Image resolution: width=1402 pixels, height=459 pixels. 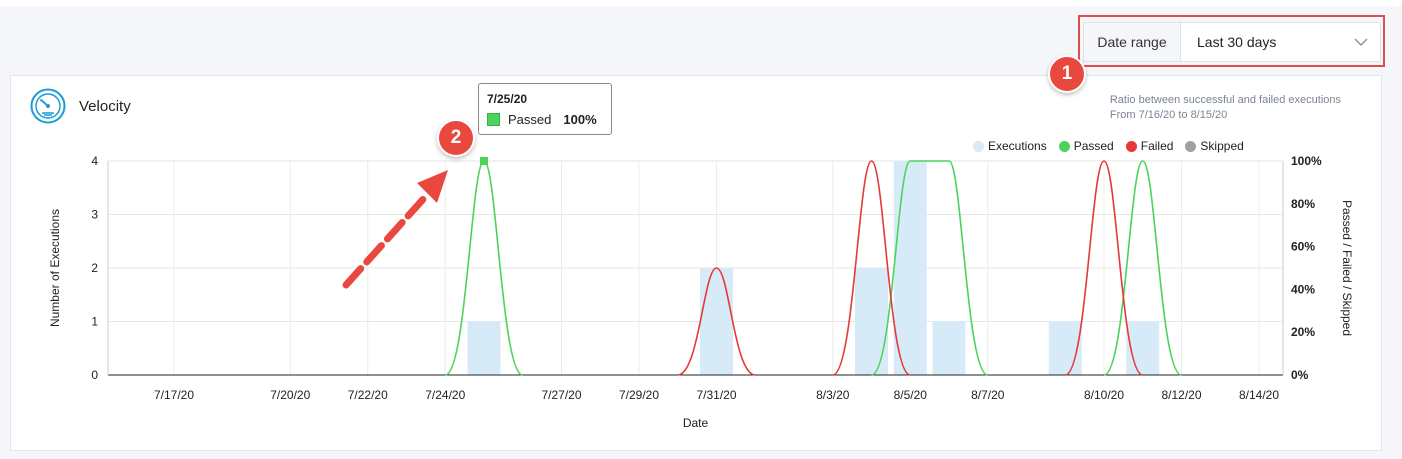 What do you see at coordinates (94, 215) in the screenshot?
I see `y-tick-label: 3` at bounding box center [94, 215].